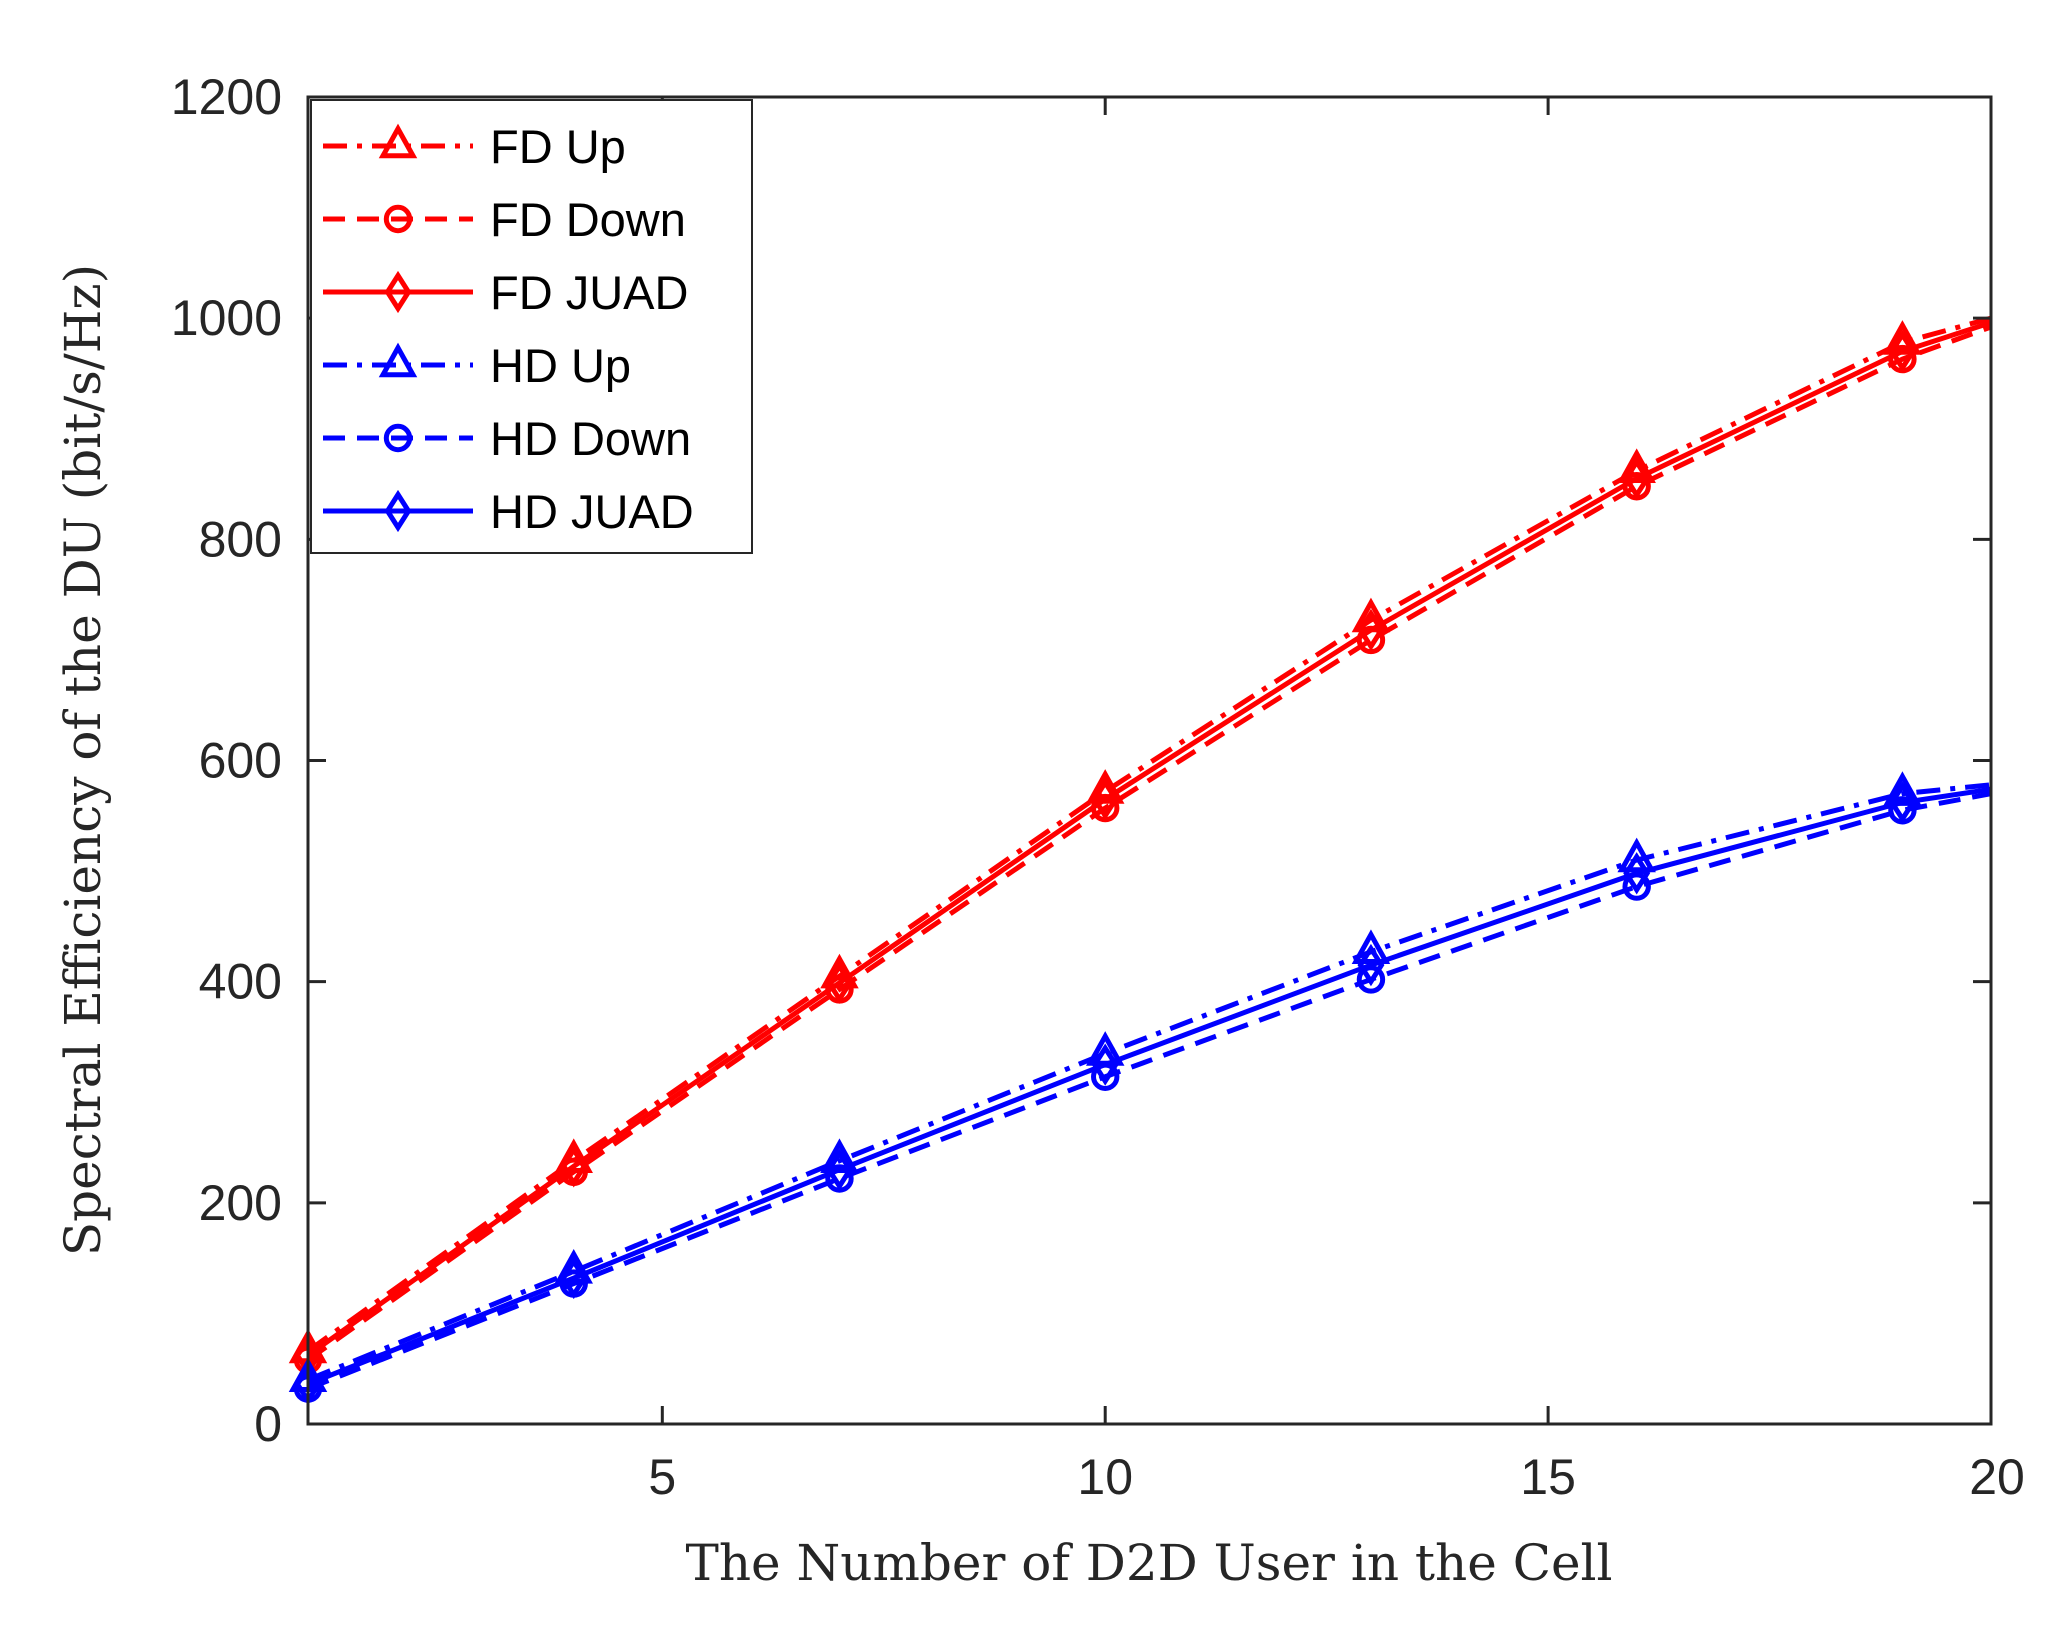  Describe the element at coordinates (558, 146) in the screenshot. I see `legend-label-fd-up: FD Up` at that location.